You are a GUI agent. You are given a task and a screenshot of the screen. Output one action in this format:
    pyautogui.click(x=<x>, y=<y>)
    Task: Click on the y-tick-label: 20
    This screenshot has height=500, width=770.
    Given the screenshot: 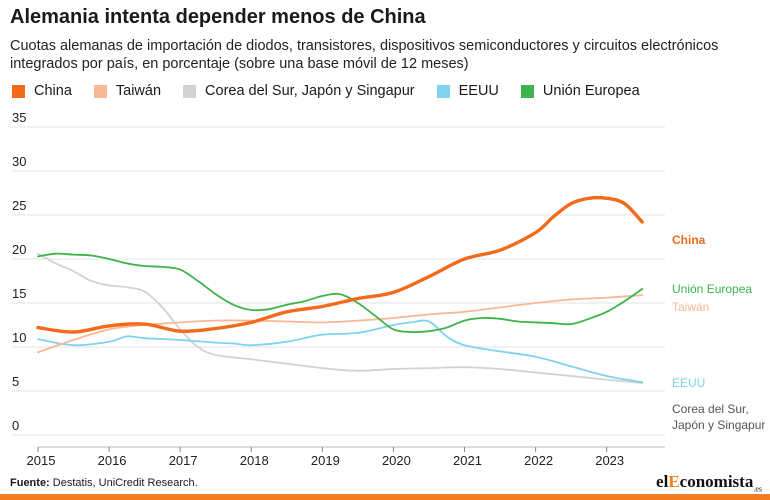 What is the action you would take?
    pyautogui.click(x=19, y=249)
    